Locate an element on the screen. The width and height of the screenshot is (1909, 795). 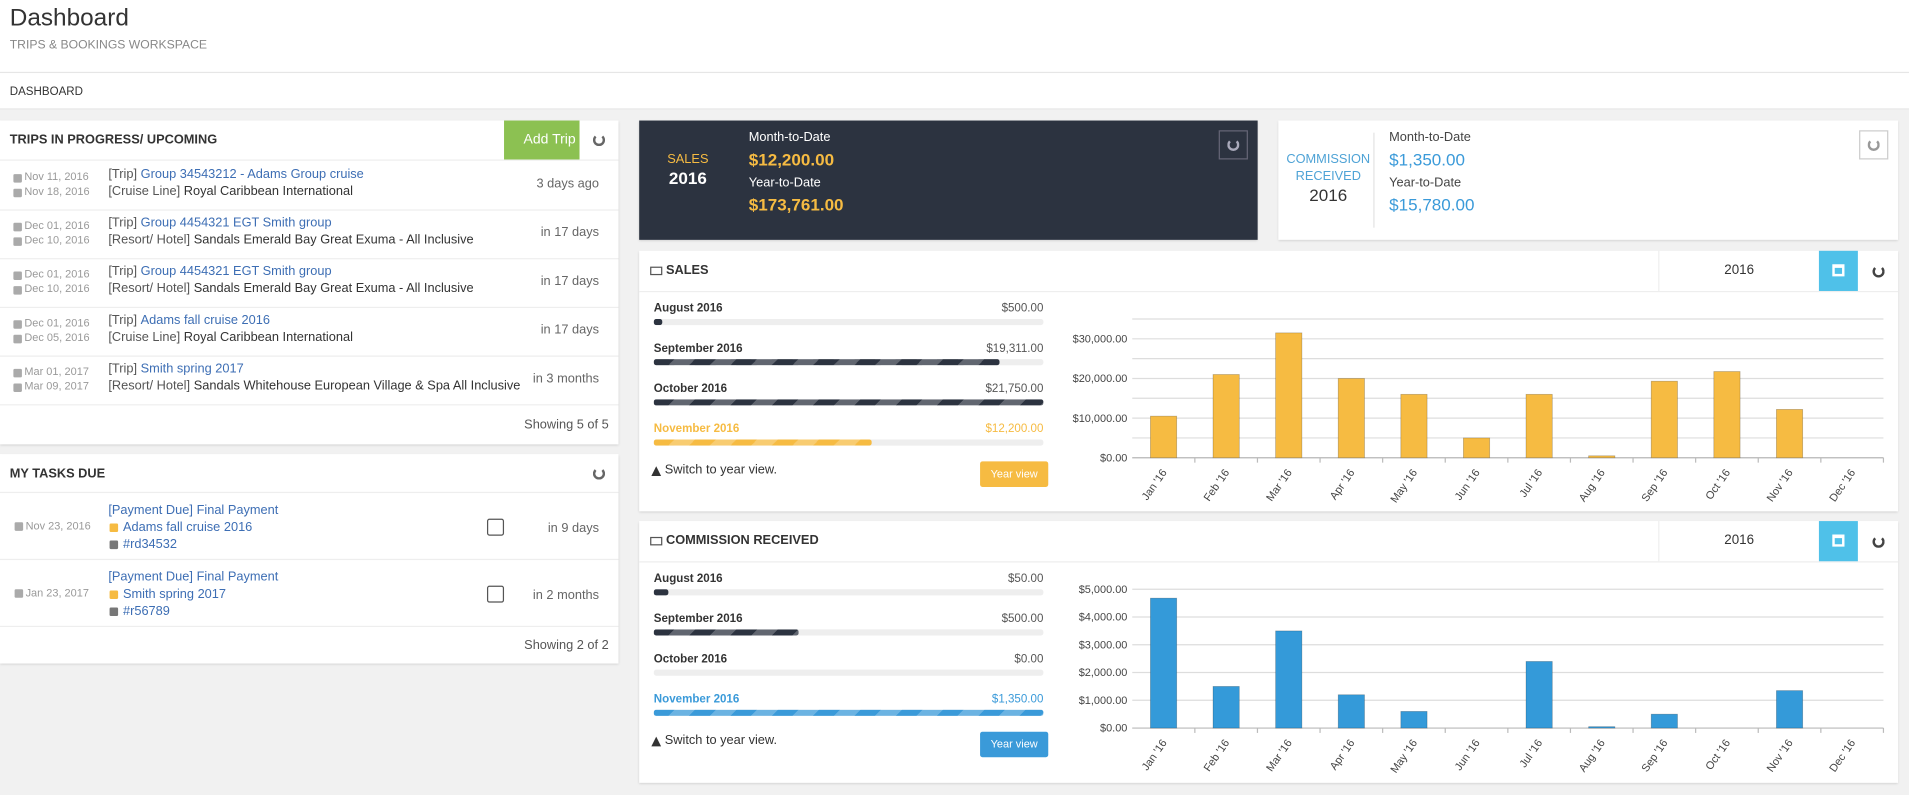
end-date: Mar 09, 2017 is located at coordinates (56, 386).